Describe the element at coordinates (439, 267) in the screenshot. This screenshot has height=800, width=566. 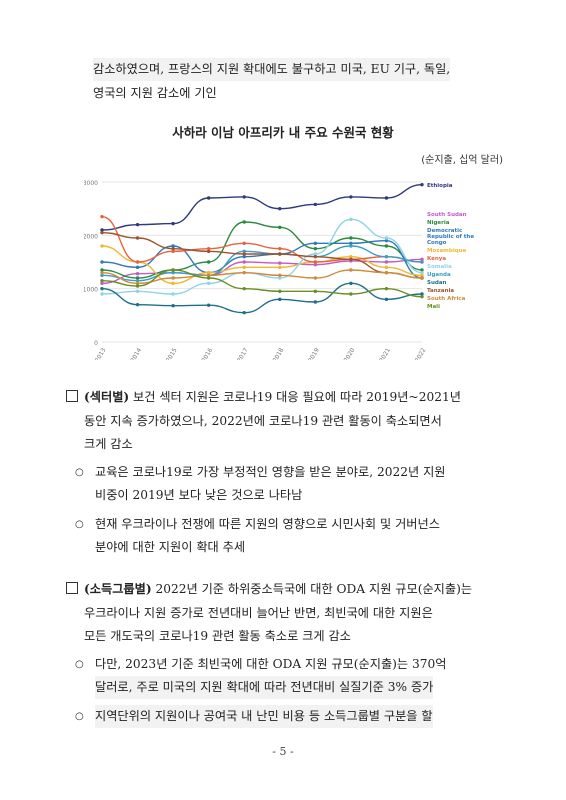
I see `legend-label: Somalia` at that location.